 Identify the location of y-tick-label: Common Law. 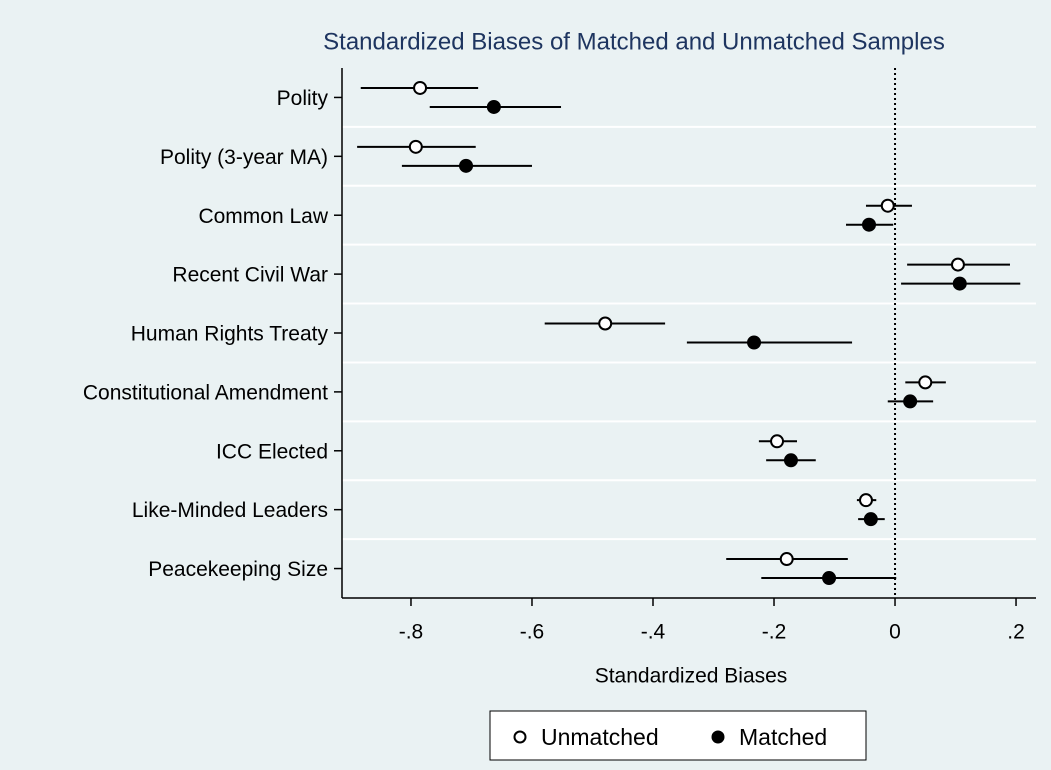
(263, 216).